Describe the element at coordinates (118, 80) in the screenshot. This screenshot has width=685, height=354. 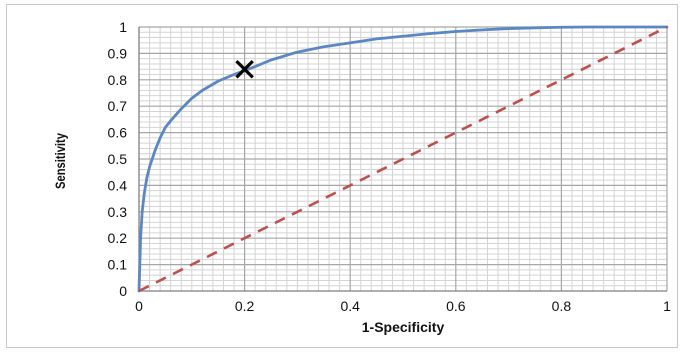
I see `y-tick-label: 0.8` at that location.